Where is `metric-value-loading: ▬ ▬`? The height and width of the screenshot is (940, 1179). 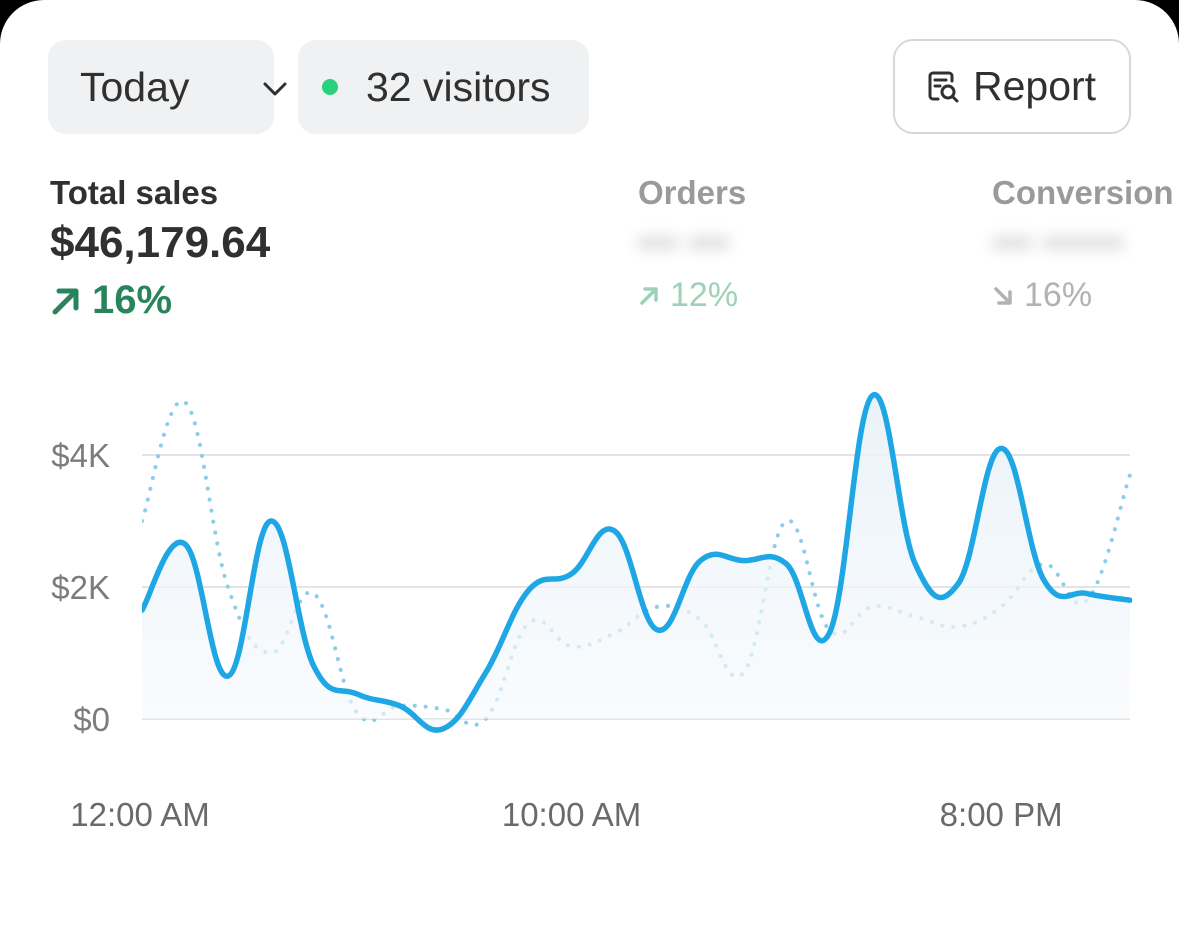
metric-value-loading: ▬ ▬ is located at coordinates (684, 236).